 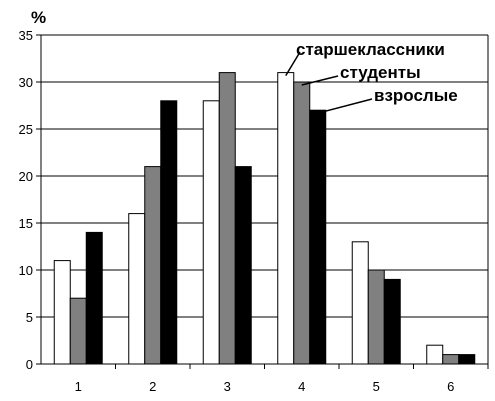 I want to click on x-tick-label: 4, so click(x=301, y=386).